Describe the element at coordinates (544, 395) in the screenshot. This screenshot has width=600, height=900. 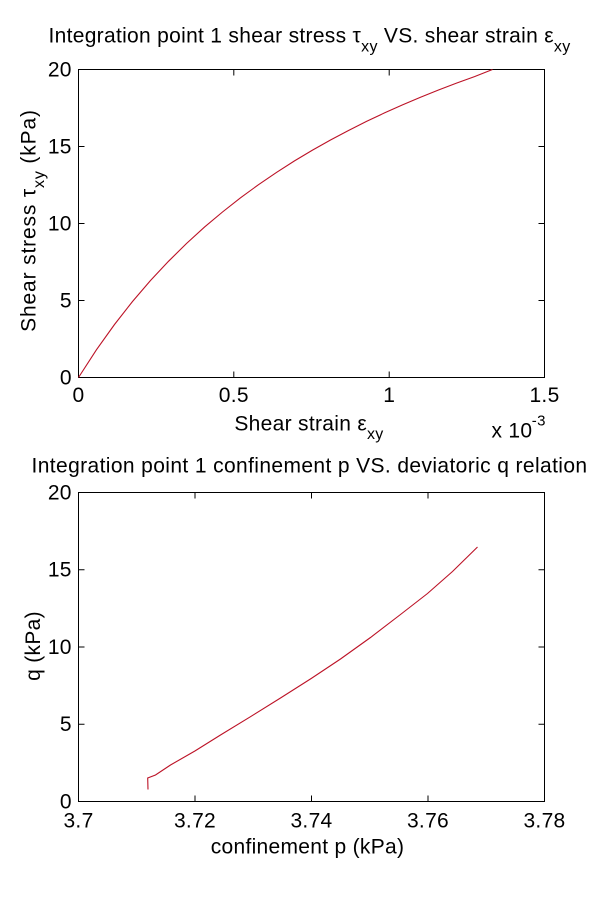
I see `svg-text: 1.5` at that location.